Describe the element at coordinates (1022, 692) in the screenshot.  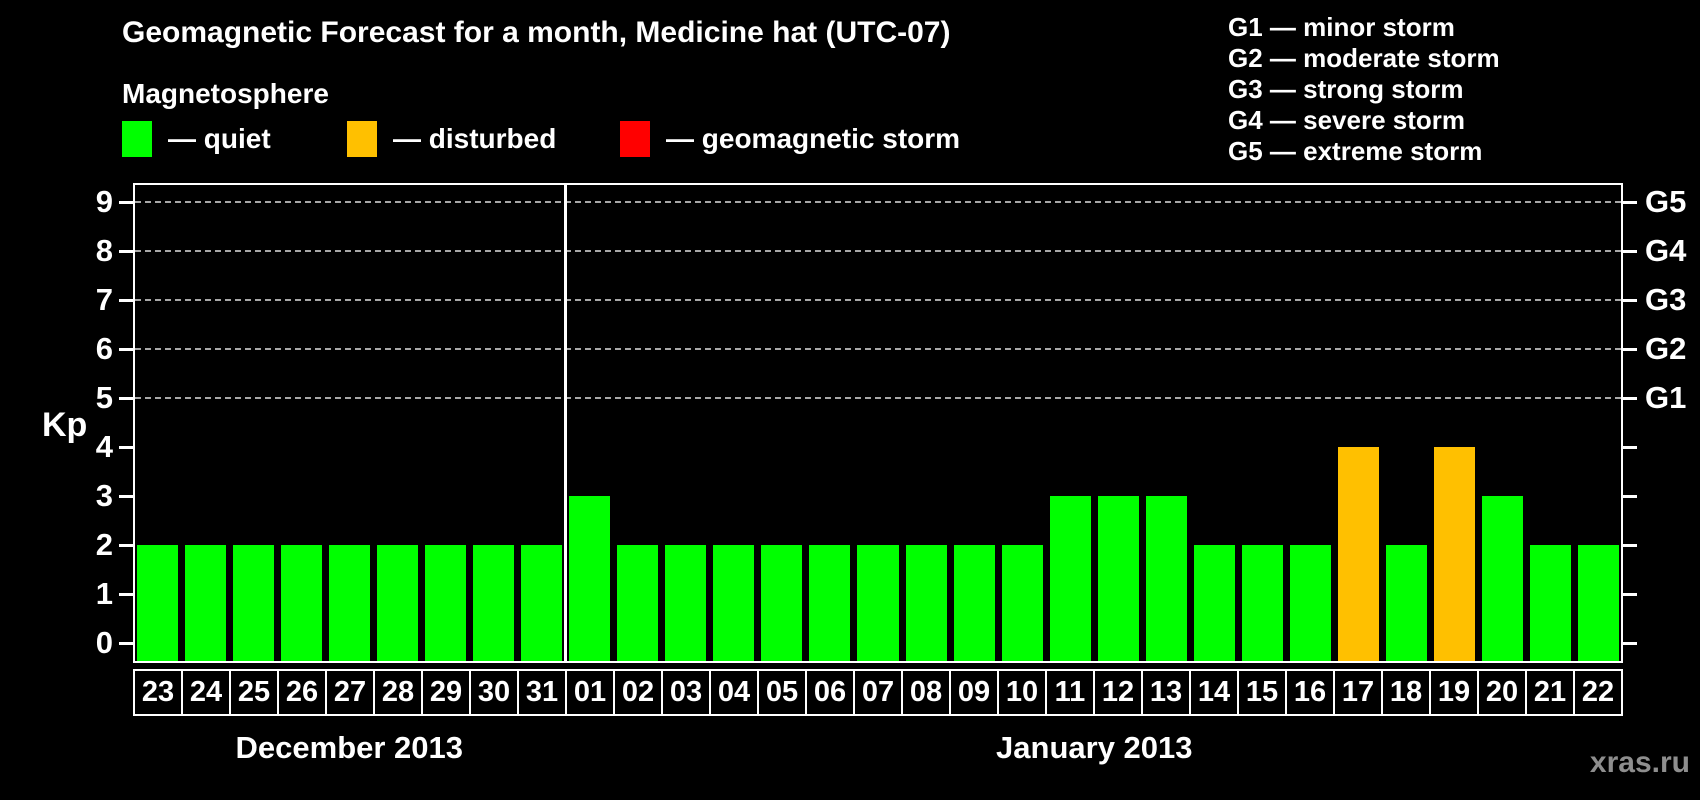
I see `day-label-10: 10` at that location.